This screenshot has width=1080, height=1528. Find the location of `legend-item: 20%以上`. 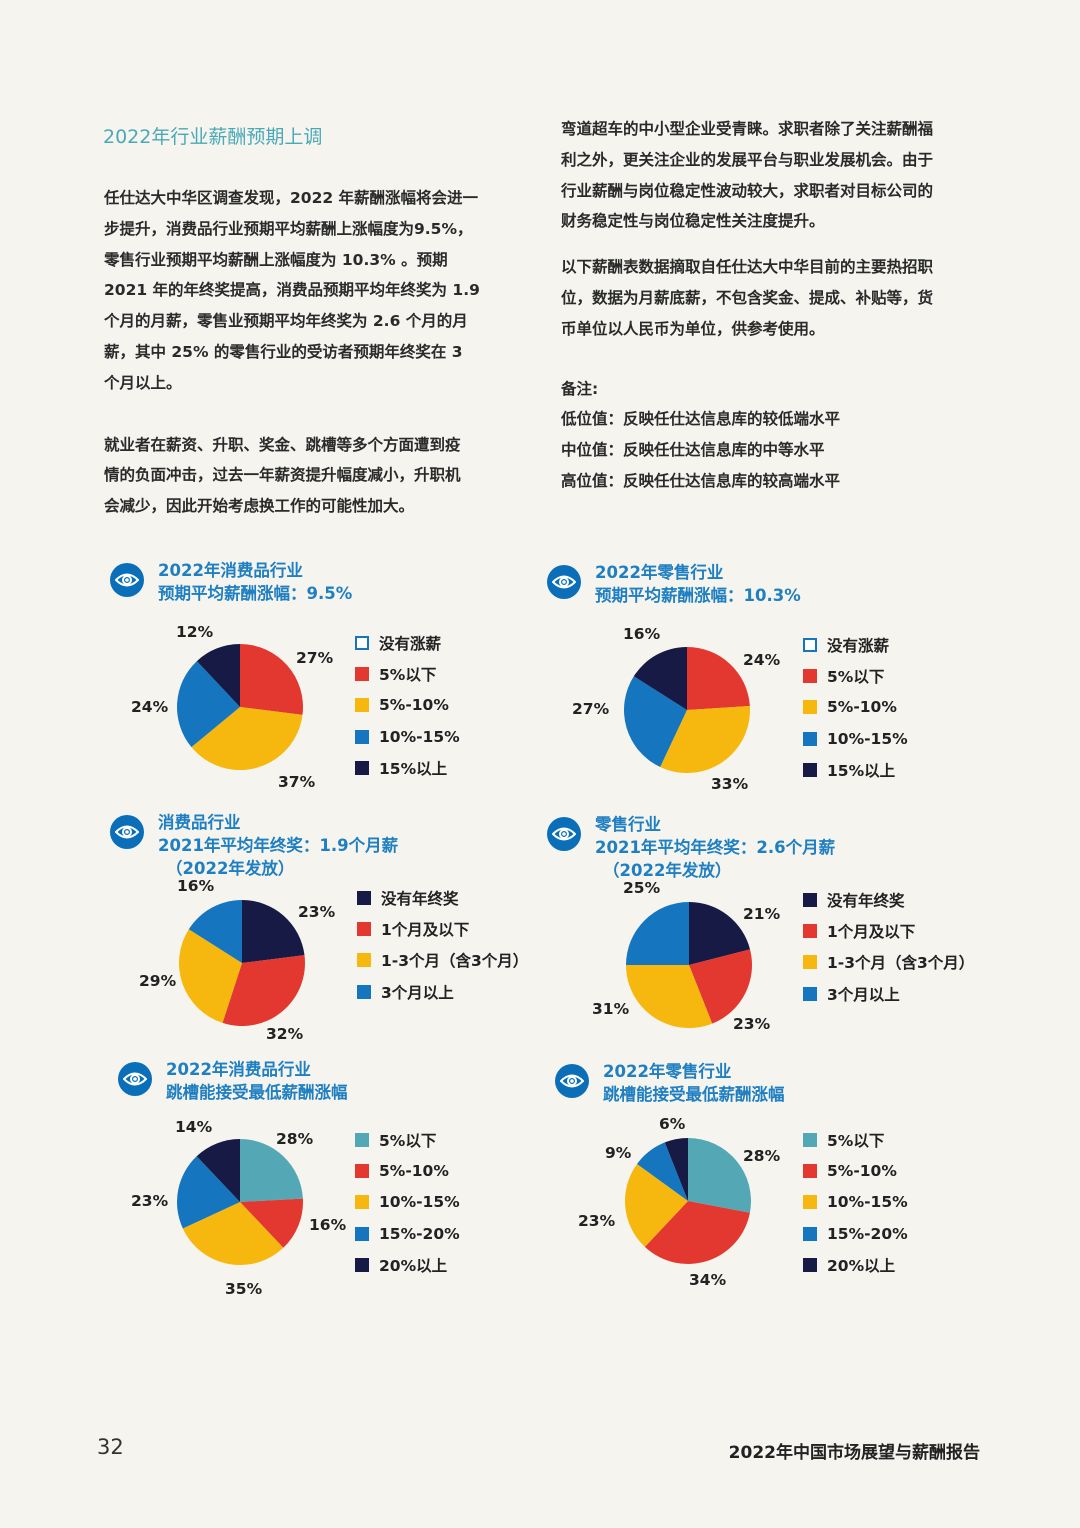

legend-item: 20%以上 is located at coordinates (407, 1264).